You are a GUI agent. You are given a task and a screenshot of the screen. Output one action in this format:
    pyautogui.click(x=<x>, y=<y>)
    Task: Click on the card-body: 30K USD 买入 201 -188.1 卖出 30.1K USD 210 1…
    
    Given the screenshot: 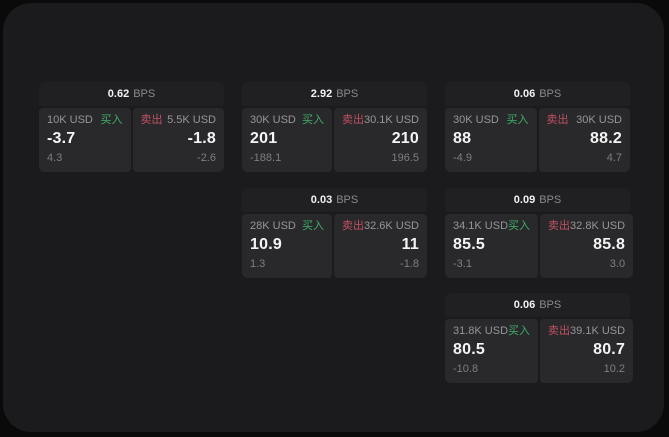 What is the action you would take?
    pyautogui.click(x=334, y=140)
    